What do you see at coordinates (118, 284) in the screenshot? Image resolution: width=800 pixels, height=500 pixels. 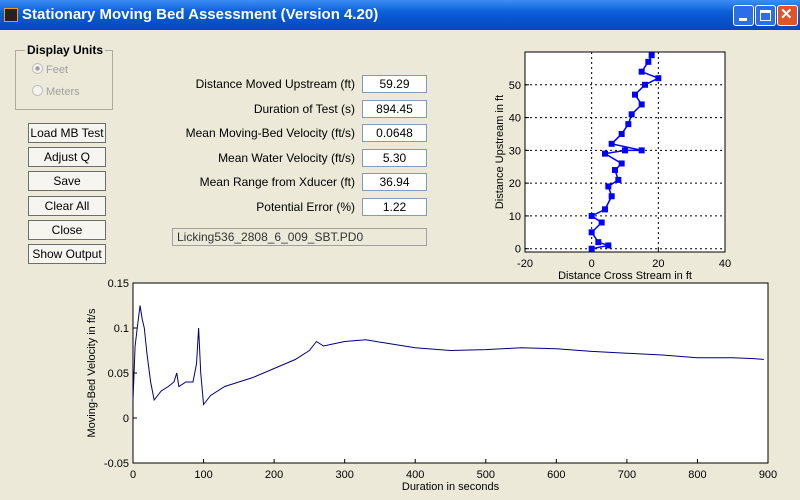 I see `y-tick-label: 0.15` at bounding box center [118, 284].